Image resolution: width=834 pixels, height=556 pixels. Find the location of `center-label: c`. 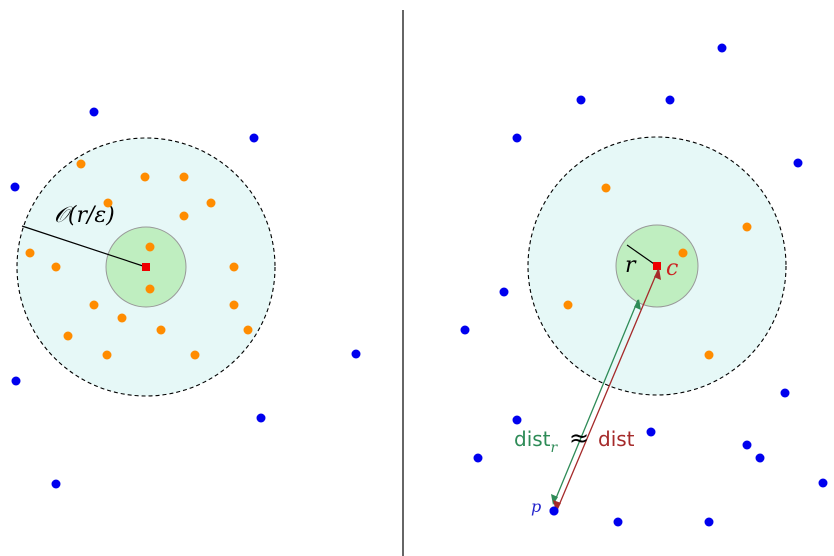

center-label: c is located at coordinates (672, 268).